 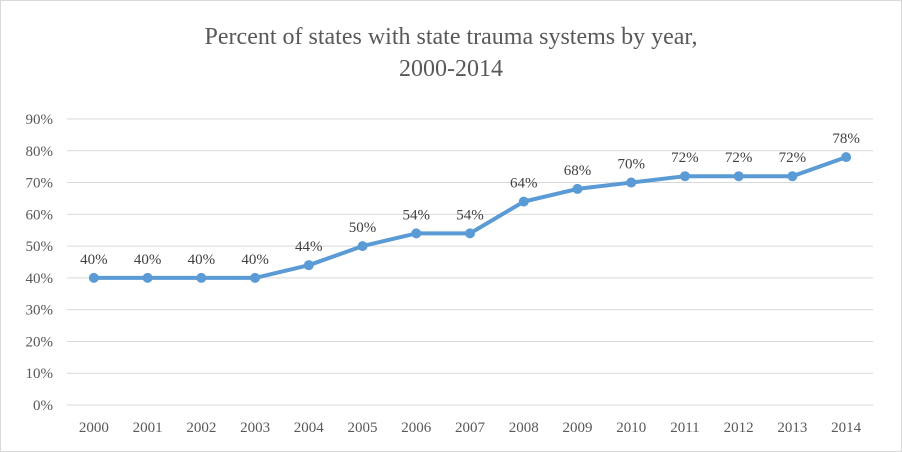 What do you see at coordinates (739, 428) in the screenshot?
I see `x-tick-label: 2012` at bounding box center [739, 428].